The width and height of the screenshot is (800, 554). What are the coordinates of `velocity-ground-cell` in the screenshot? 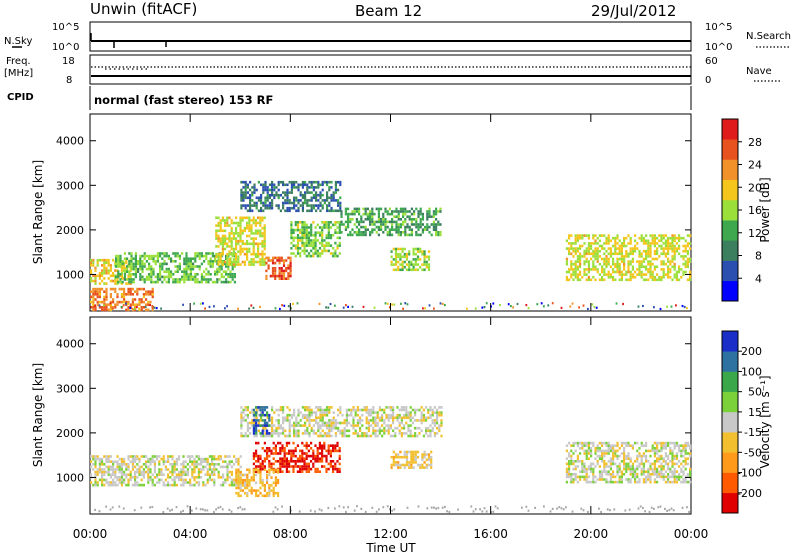 It's located at (431, 507).